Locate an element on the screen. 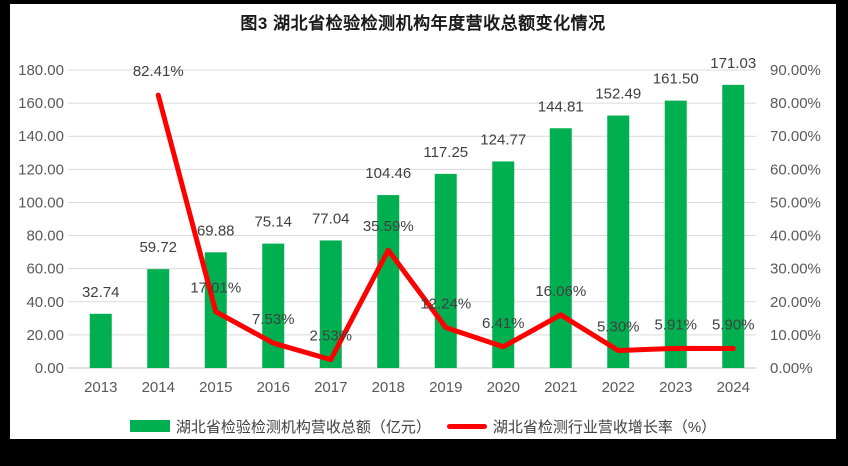 The height and width of the screenshot is (466, 848). y-axis-right-tick-label: 10.00% is located at coordinates (795, 335).